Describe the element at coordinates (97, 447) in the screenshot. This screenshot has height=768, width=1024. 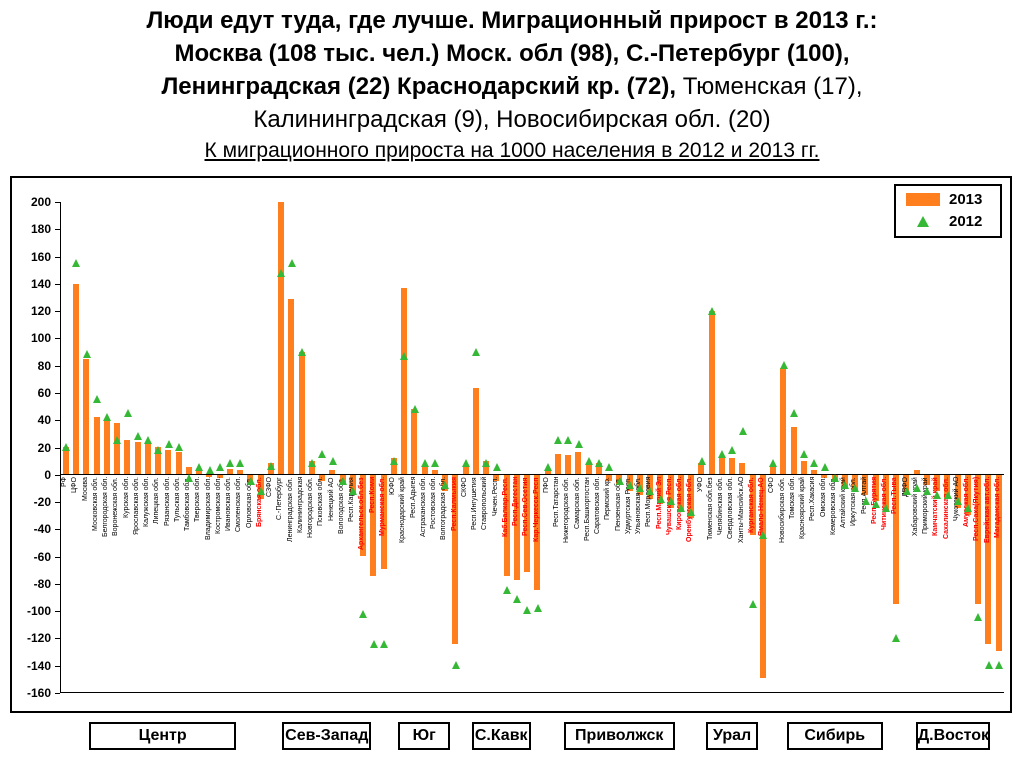
I see `region-column: Московская обл.` at that location.